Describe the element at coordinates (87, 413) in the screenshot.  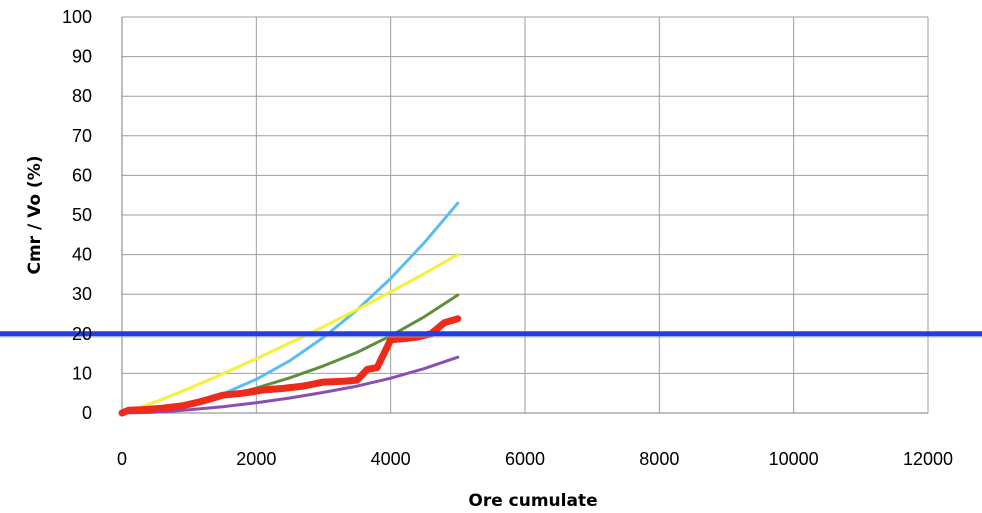
I see `y-tick-label: 0` at that location.